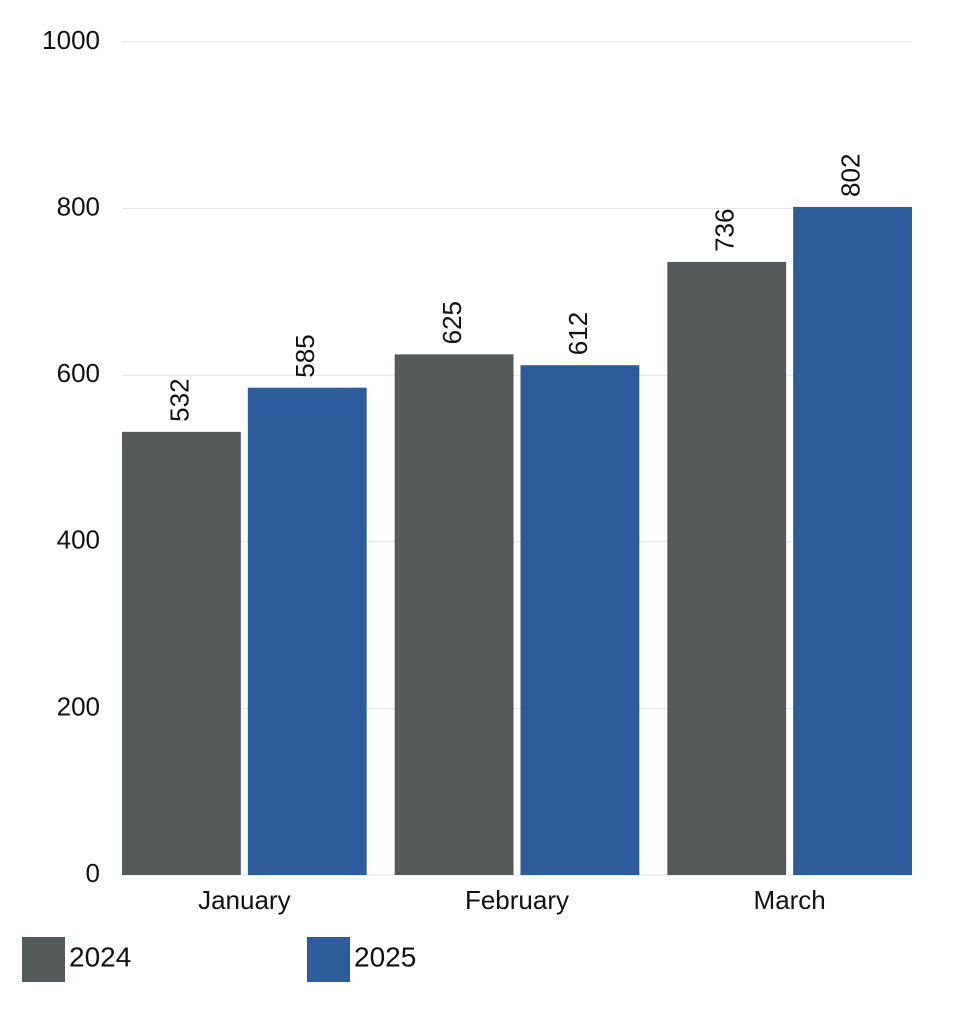 Image resolution: width=978 pixels, height=1024 pixels. Describe the element at coordinates (100, 956) in the screenshot. I see `legend-label: 2024` at that location.